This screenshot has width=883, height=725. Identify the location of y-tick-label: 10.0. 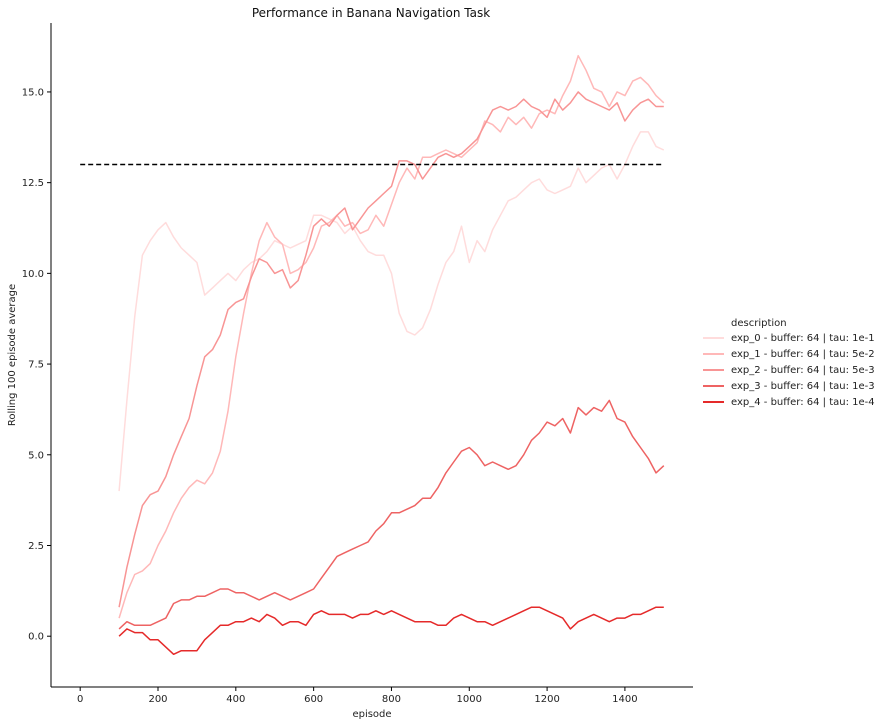
(33, 274).